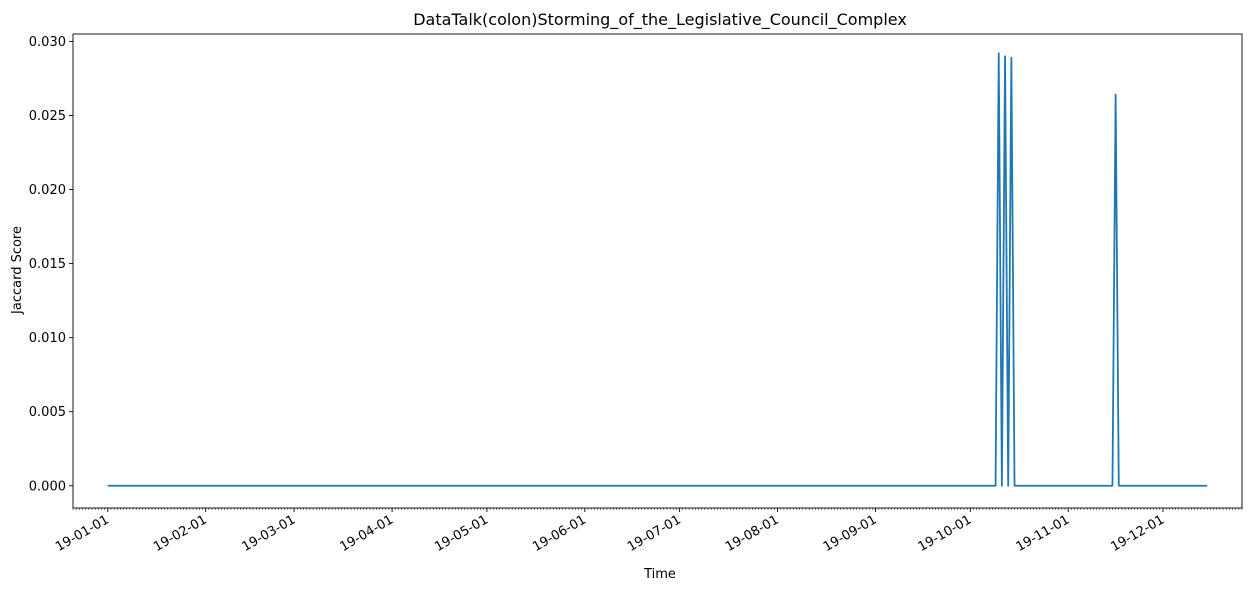 Image resolution: width=1251 pixels, height=591 pixels. Describe the element at coordinates (82, 533) in the screenshot. I see `x-tick-label: 19-01-01` at that location.